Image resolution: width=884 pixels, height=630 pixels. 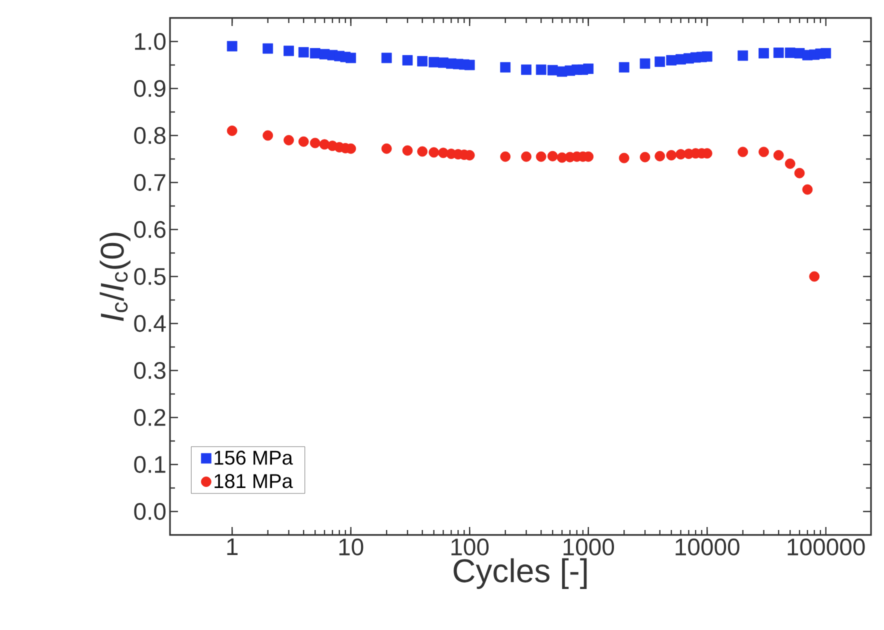 I want to click on y-axis-title: I$_{c}$/I$_{c}$(0), so click(x=115, y=276).